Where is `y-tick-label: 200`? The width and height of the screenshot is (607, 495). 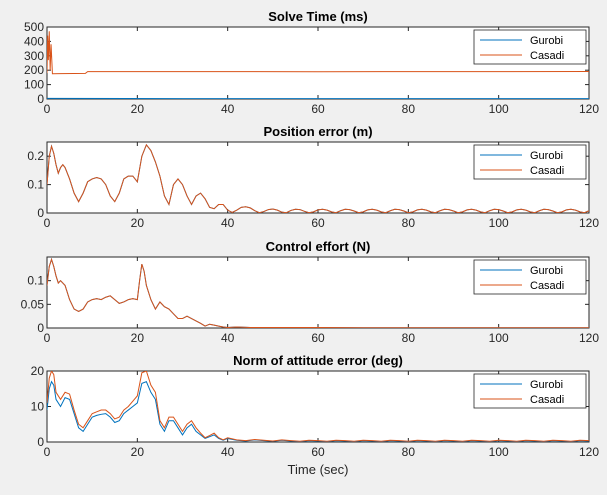 y-tick-label: 200 is located at coordinates (34, 70).